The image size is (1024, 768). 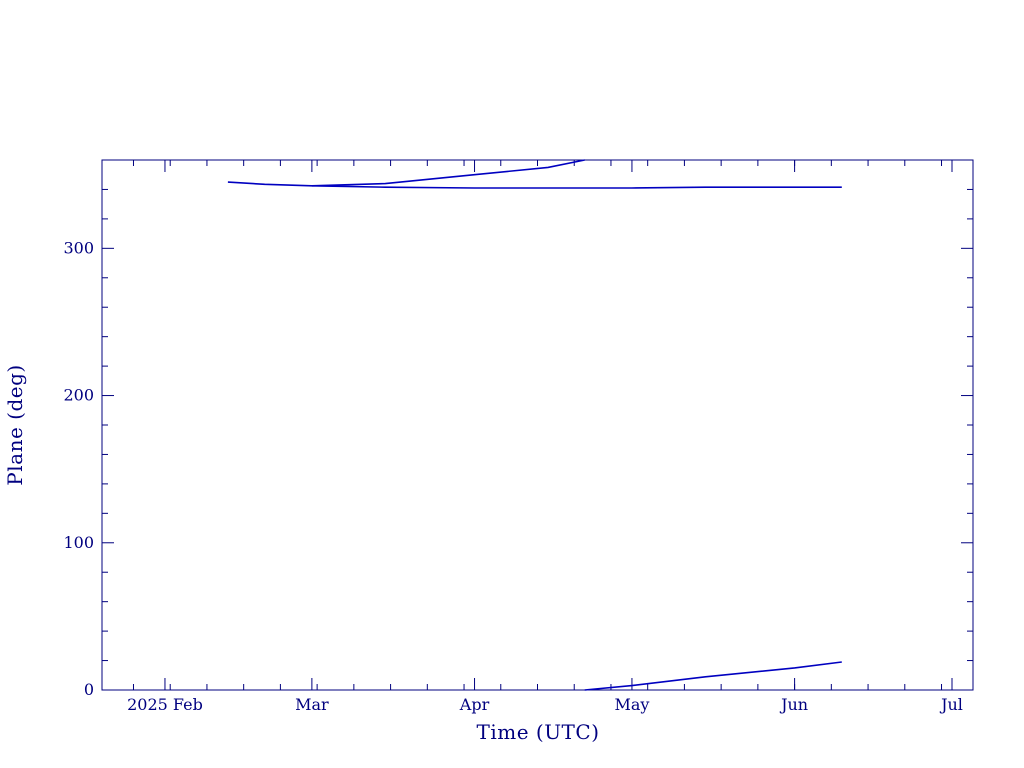 I want to click on y-tick-label: 100, so click(x=78, y=542).